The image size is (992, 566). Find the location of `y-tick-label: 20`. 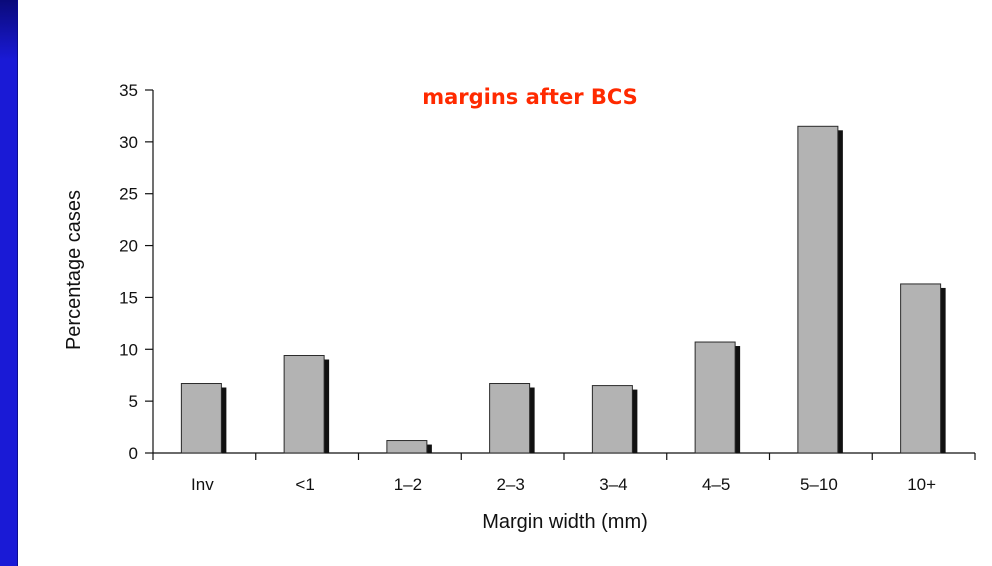

y-tick-label: 20 is located at coordinates (128, 246).